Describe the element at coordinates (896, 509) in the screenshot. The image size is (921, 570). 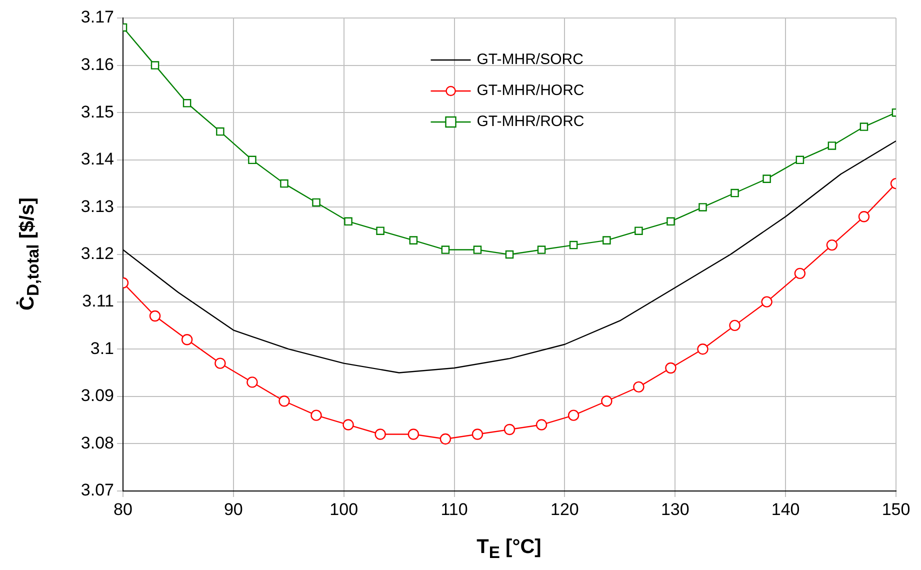
I see `x-tick-label: 150` at that location.